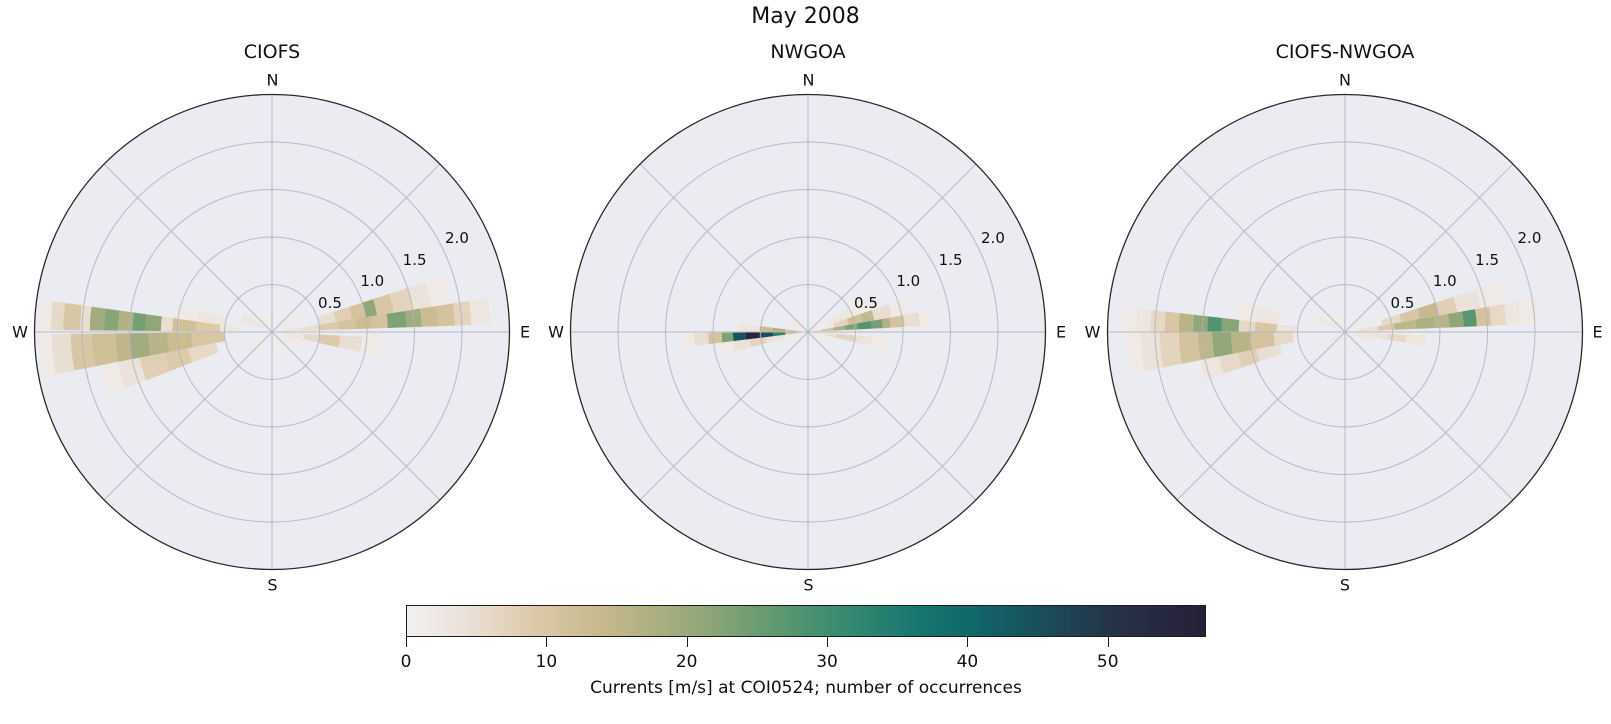  I want to click on plot-title-nwgoa: NWGOA, so click(808, 52).